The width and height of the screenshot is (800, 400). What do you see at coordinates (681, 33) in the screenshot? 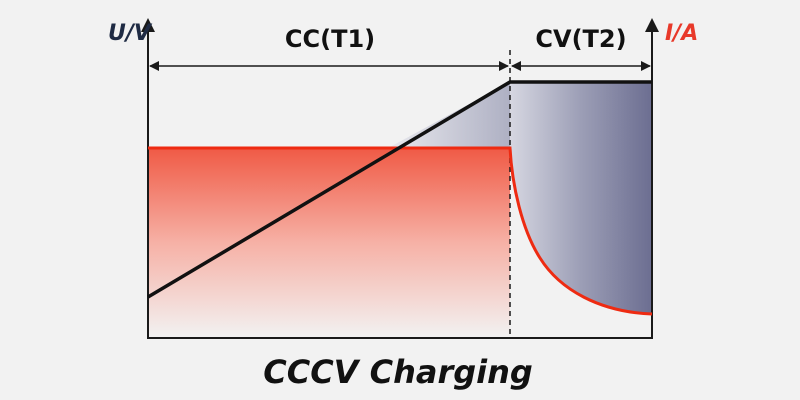
I see `right-axis-label: I/A` at bounding box center [681, 33].